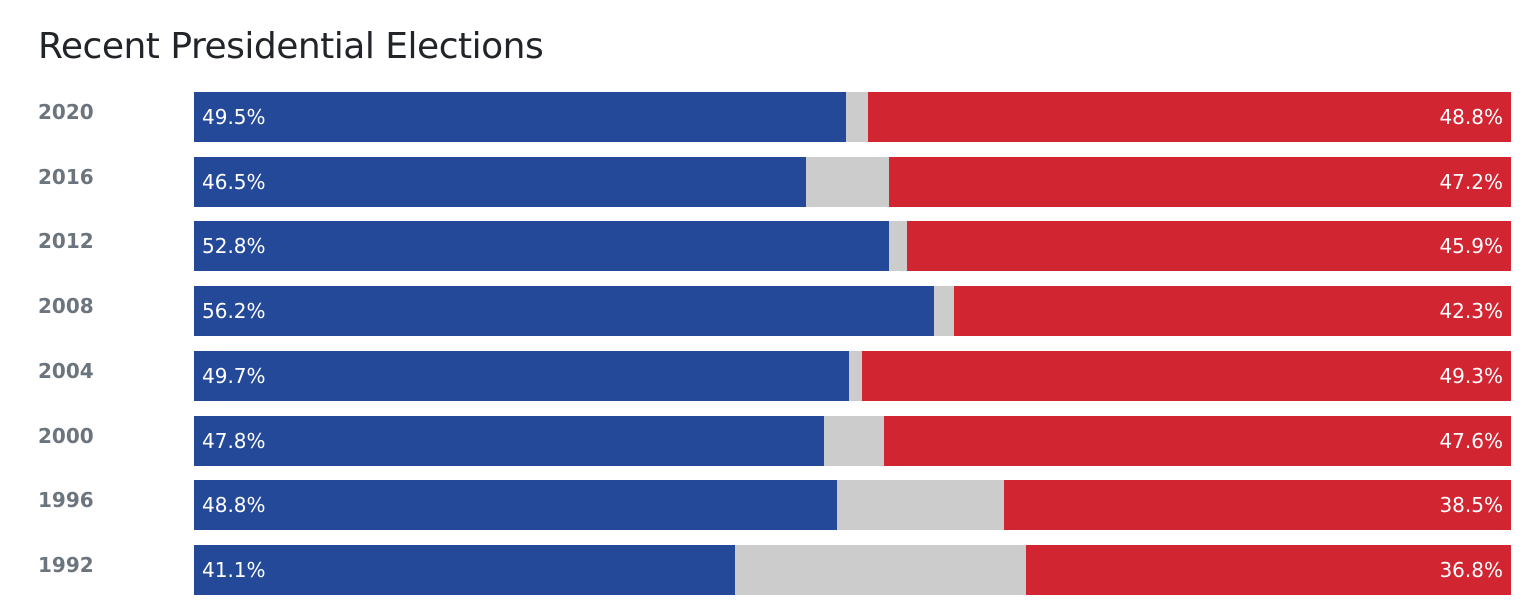 The image size is (1538, 606). I want to click on chart-row-2008: 2008 56.2% 42.3%, so click(769, 311).